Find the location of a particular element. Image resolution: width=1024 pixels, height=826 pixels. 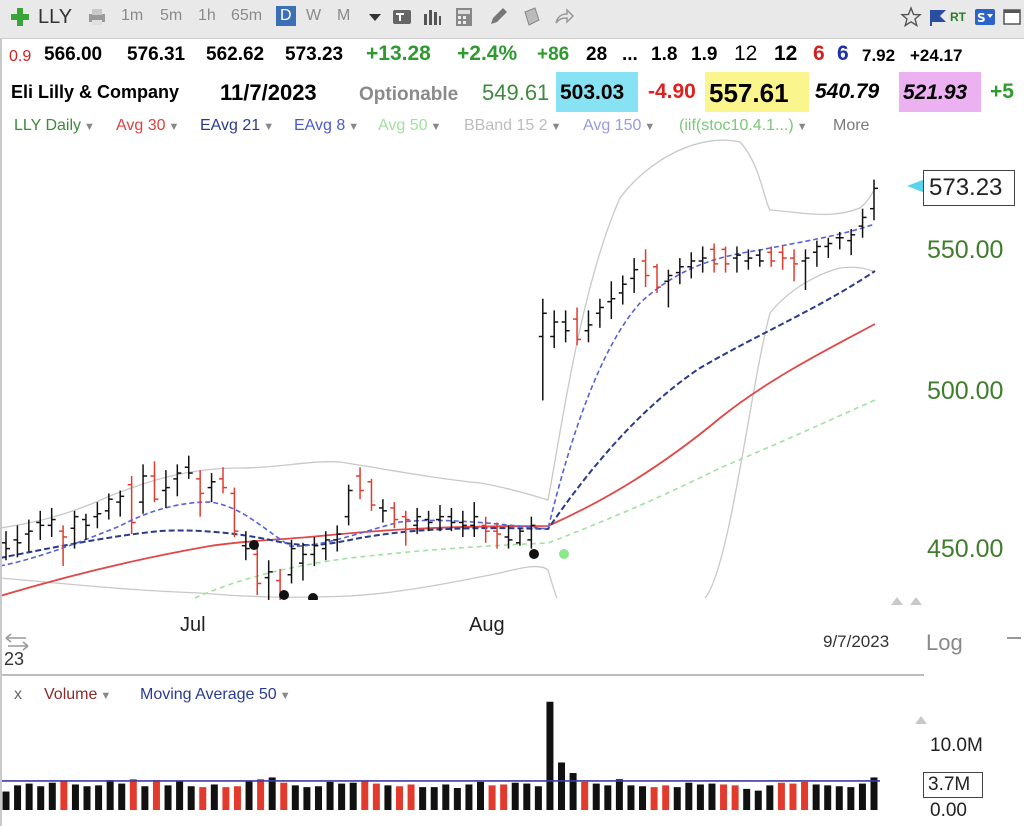

indicator-bband: BBand 15 2 ▼ is located at coordinates (513, 126).